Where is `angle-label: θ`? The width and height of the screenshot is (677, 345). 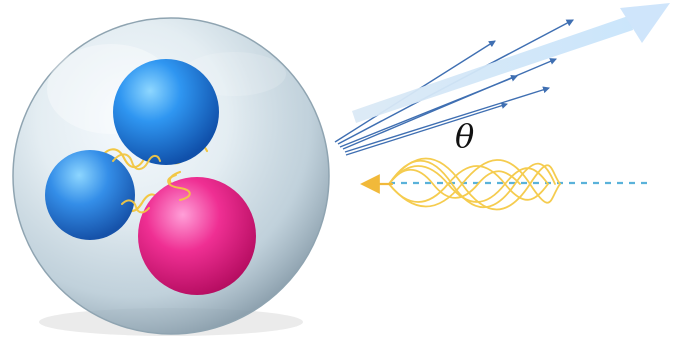
angle-label: θ is located at coordinates (464, 136).